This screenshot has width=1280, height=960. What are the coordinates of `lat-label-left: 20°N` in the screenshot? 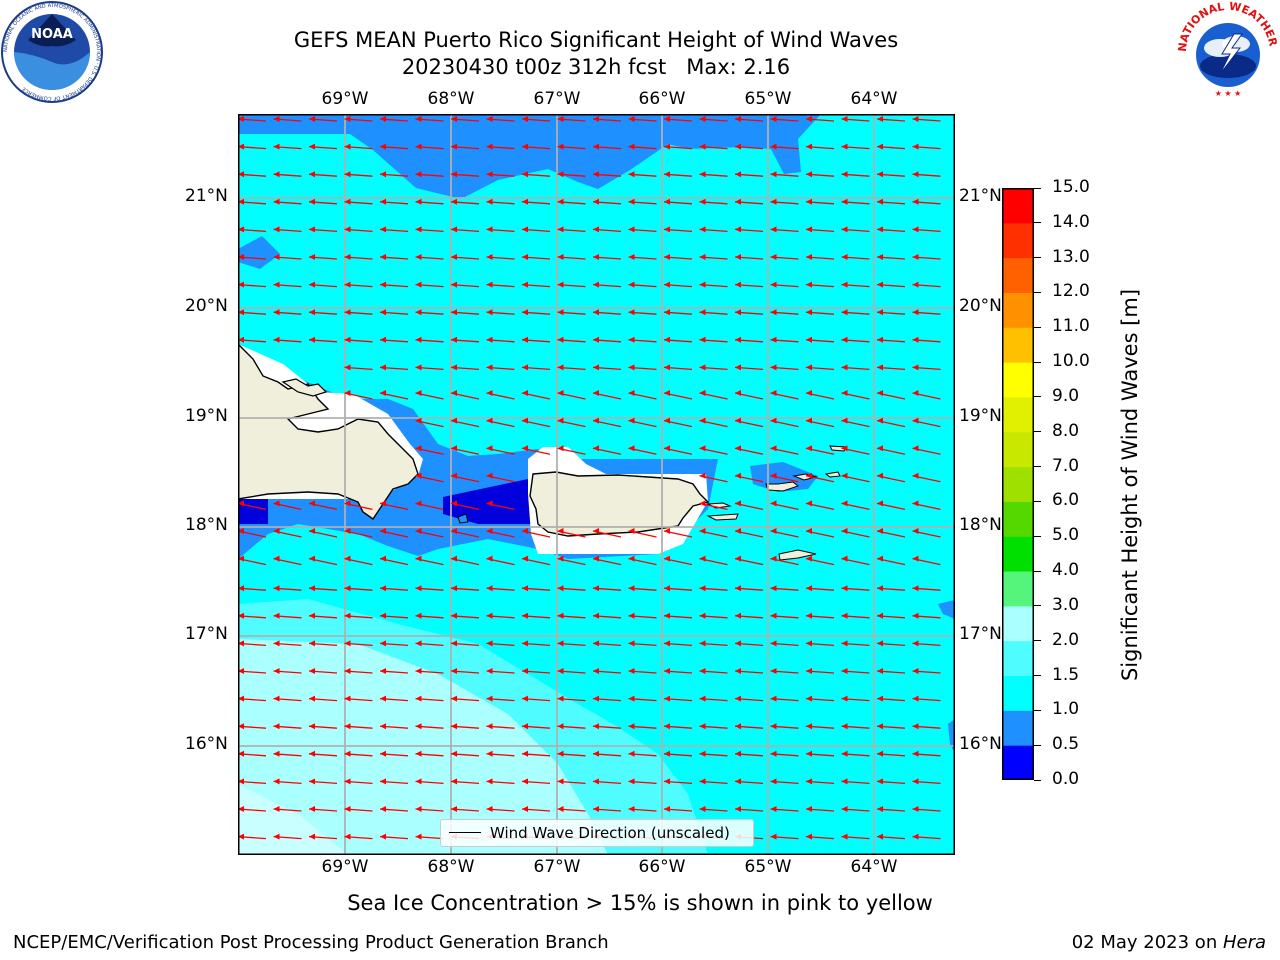 It's located at (206, 306).